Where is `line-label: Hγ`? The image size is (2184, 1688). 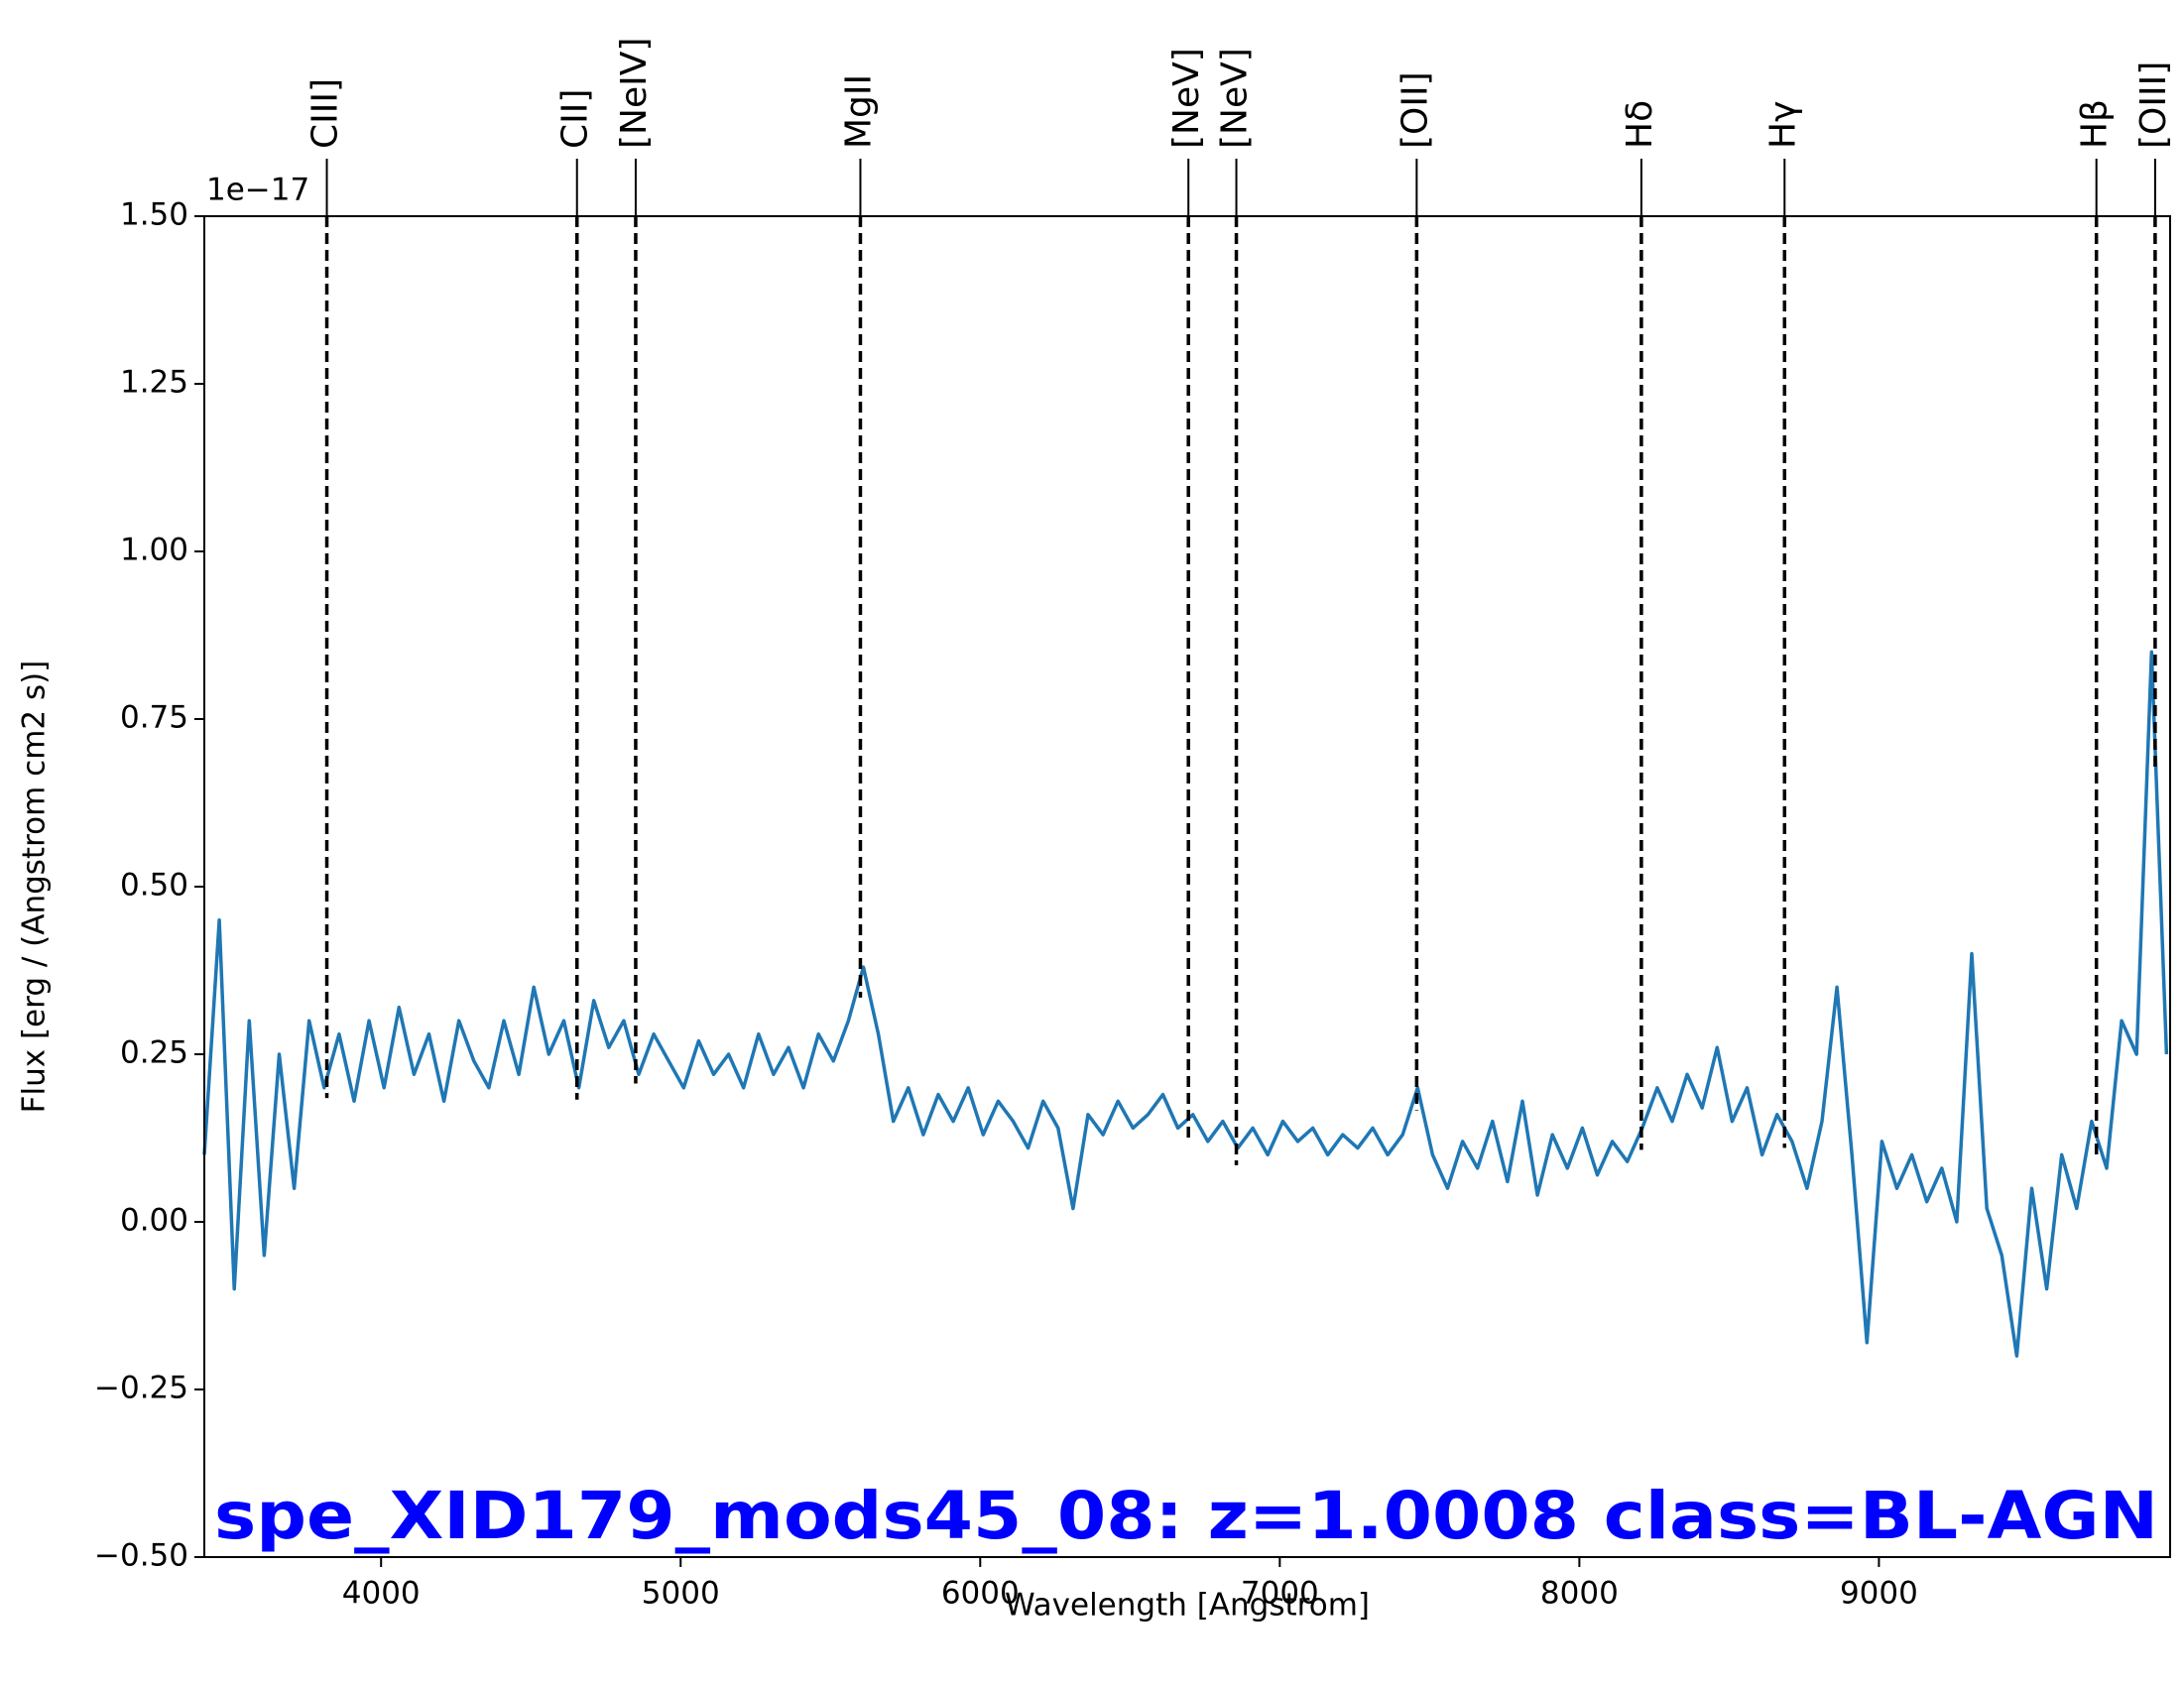 line-label: Hγ is located at coordinates (1782, 125).